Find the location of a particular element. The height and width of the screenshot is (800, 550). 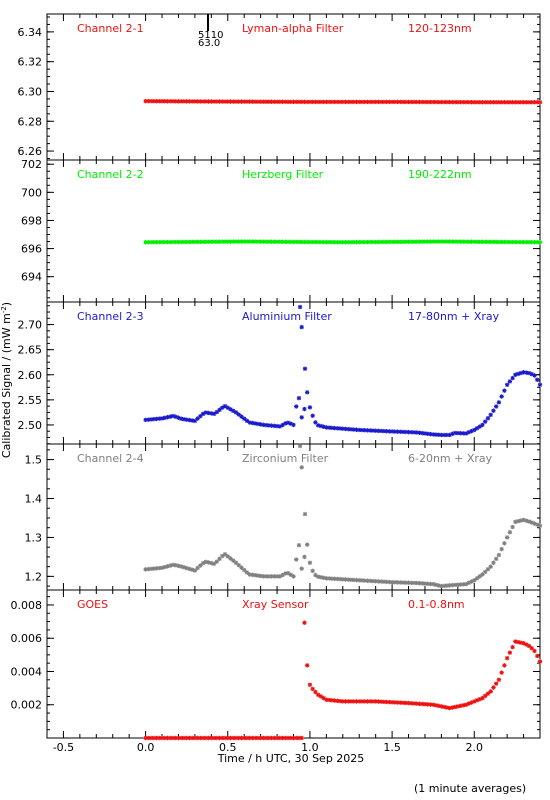

channel-label: Channel 2-2 is located at coordinates (110, 174).